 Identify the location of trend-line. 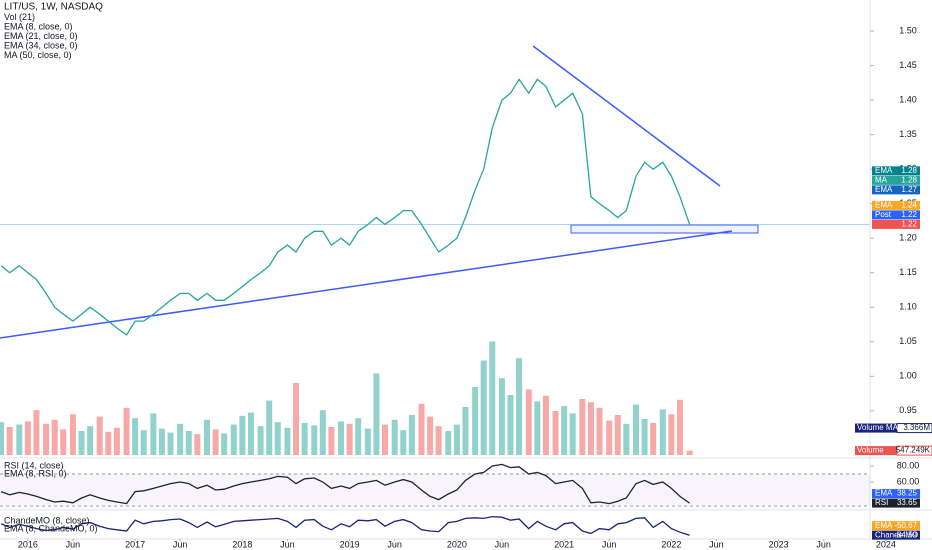
(626, 116).